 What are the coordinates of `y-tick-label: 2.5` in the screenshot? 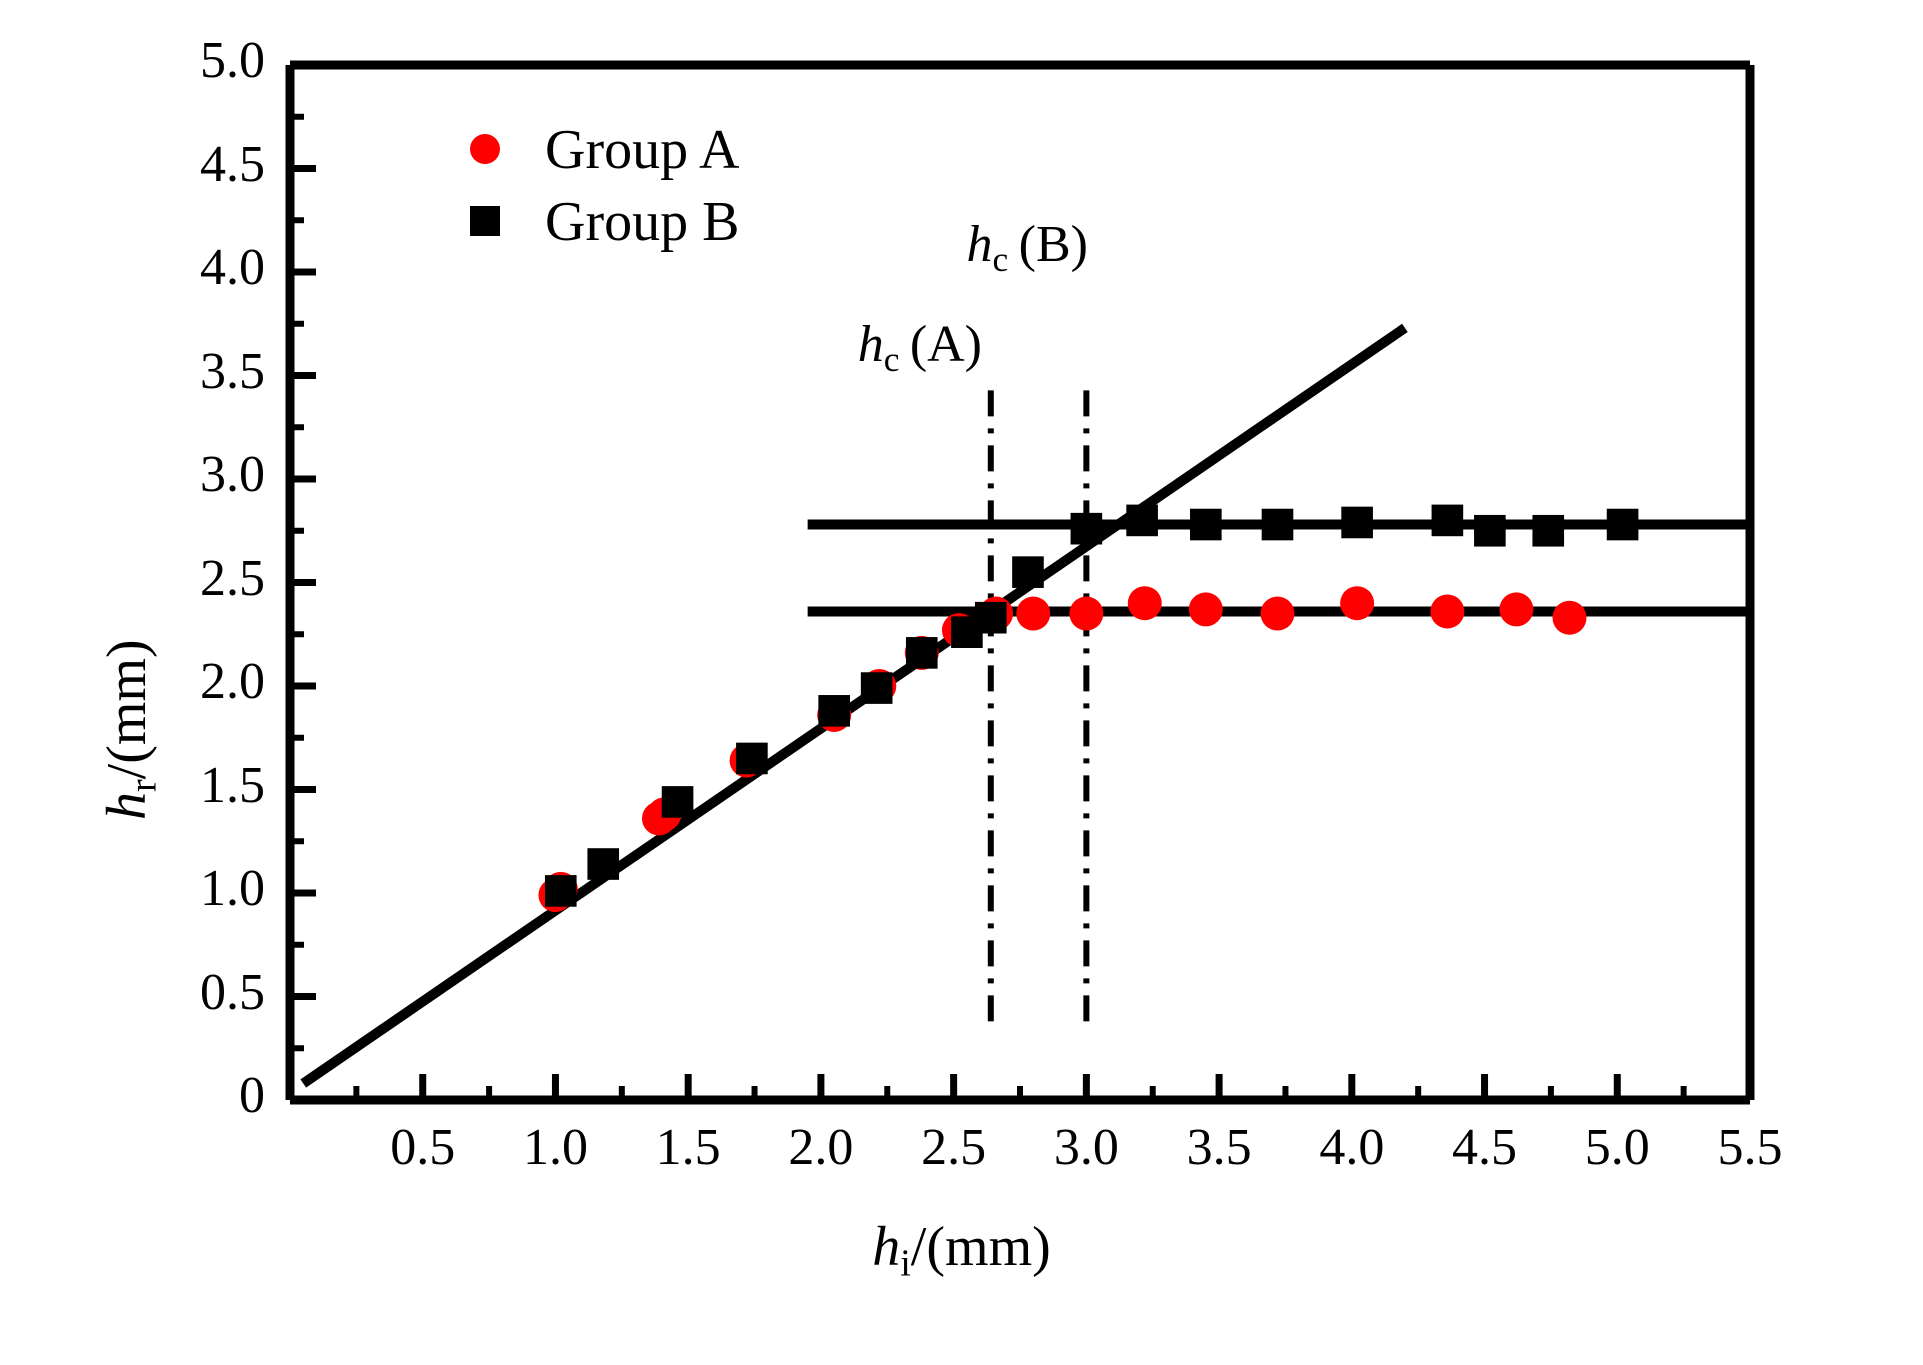 It's located at (232, 578).